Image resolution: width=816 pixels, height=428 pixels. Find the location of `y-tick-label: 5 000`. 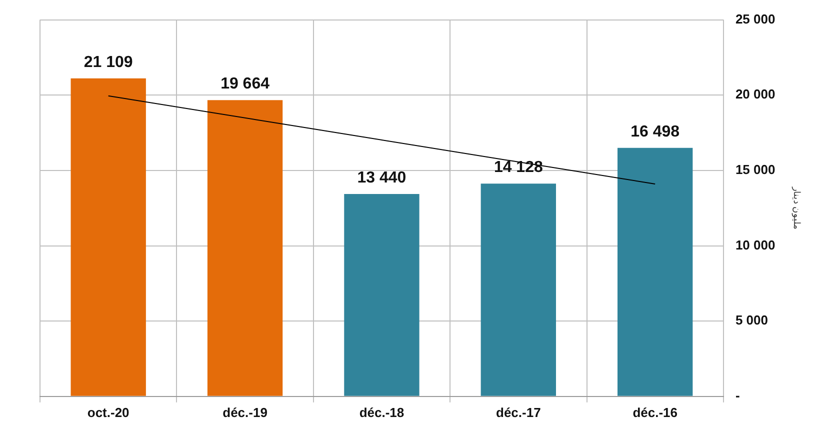

y-tick-label: 5 000 is located at coordinates (751, 320).